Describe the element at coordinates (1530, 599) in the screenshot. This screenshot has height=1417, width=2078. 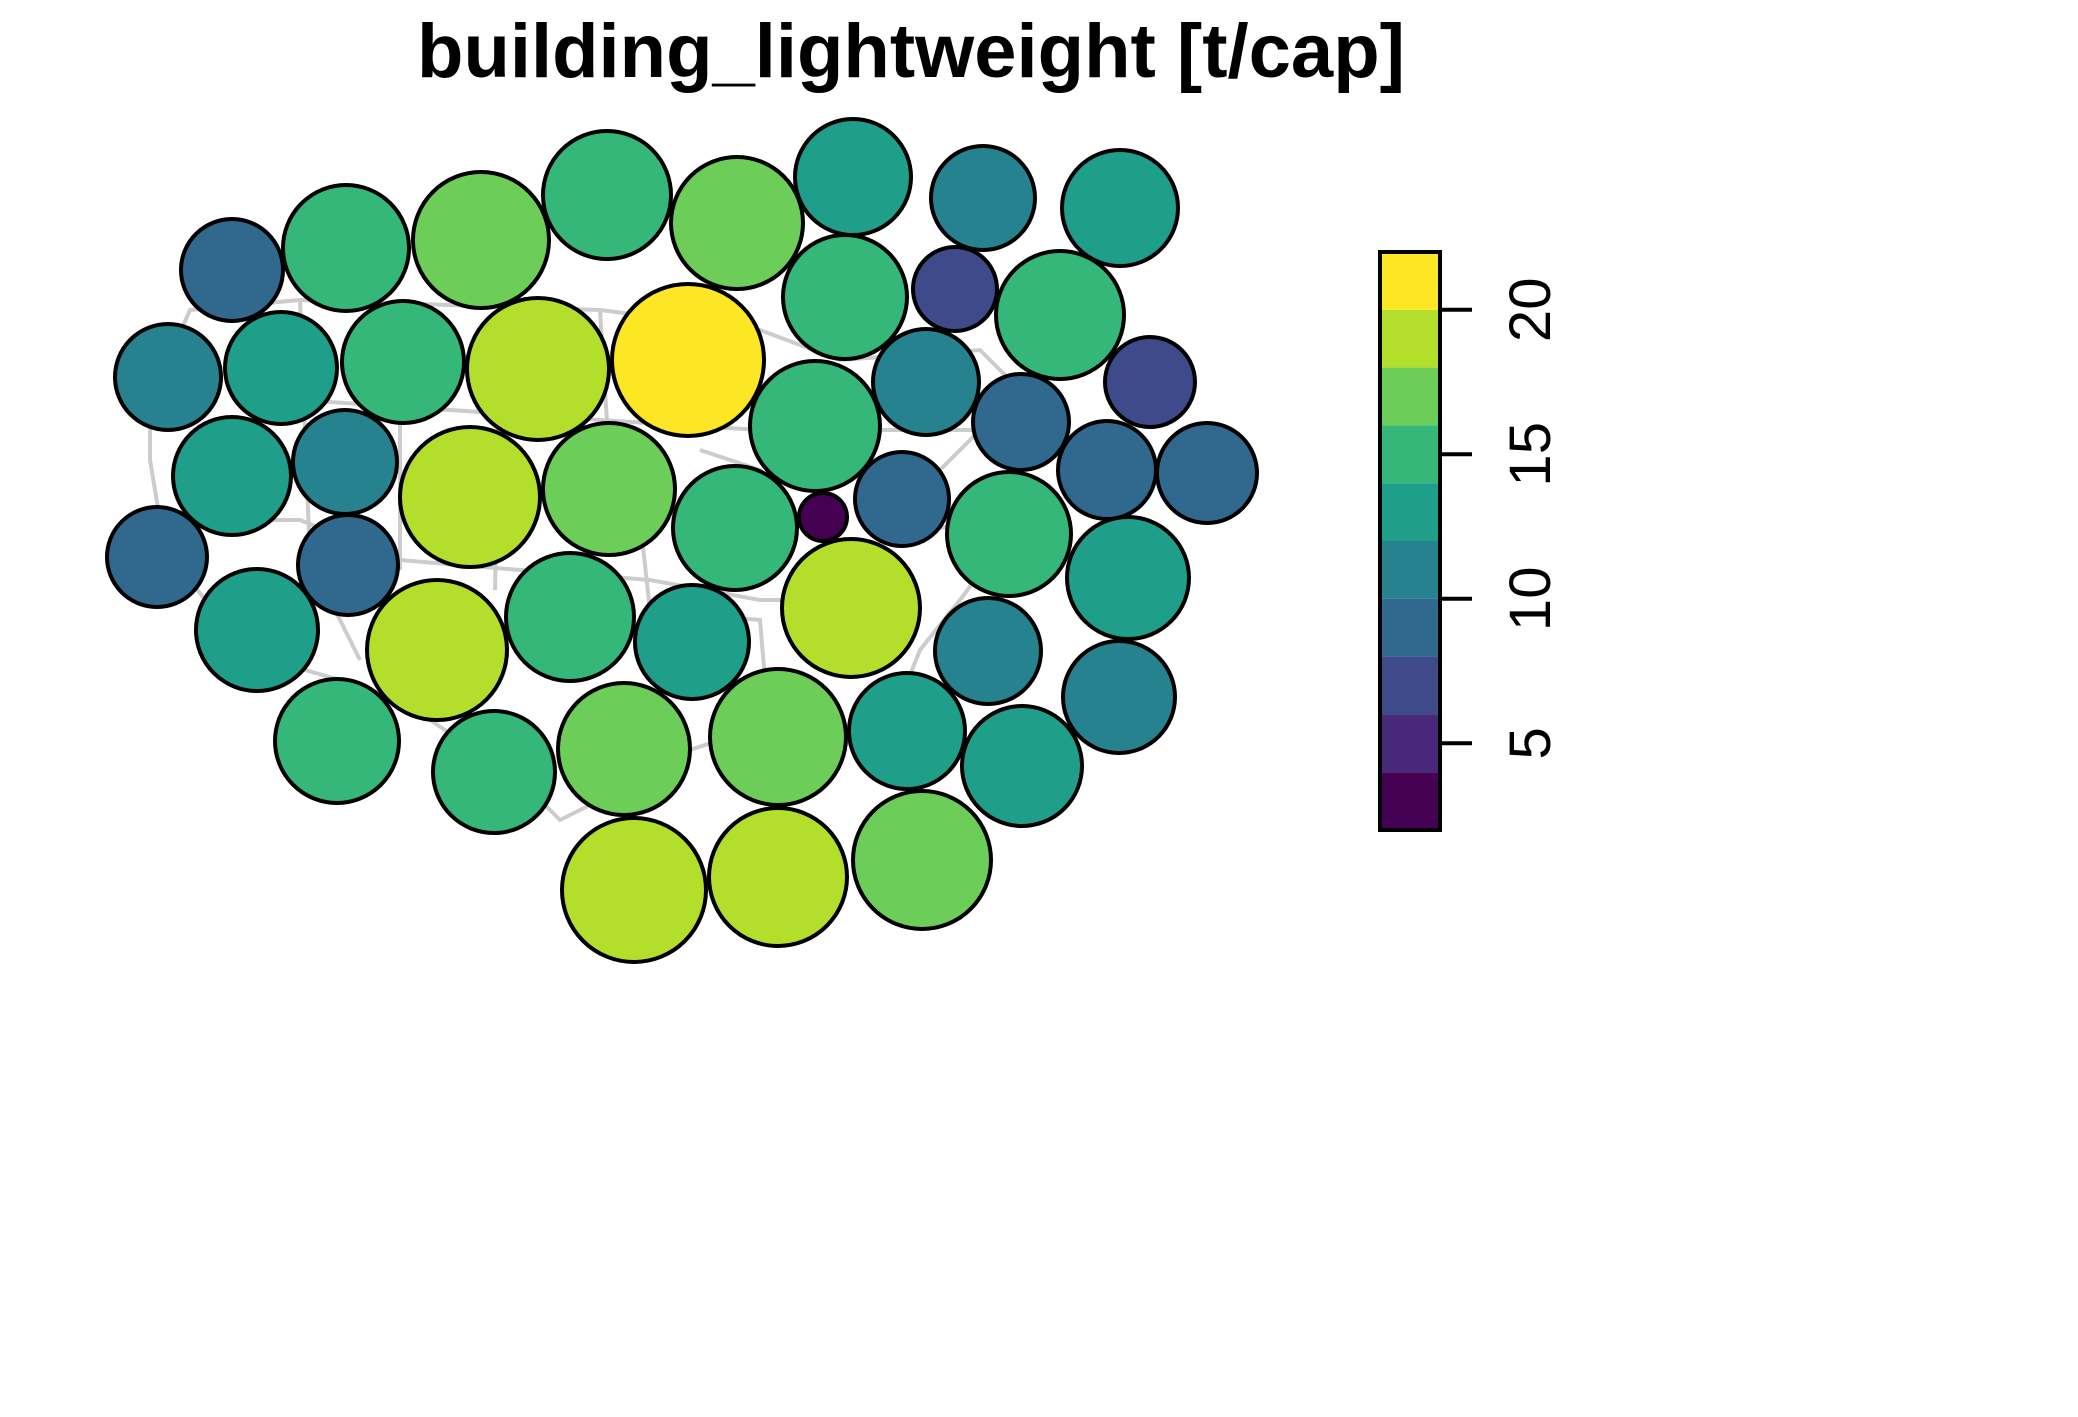
I see `legend-tick-label: 10` at that location.